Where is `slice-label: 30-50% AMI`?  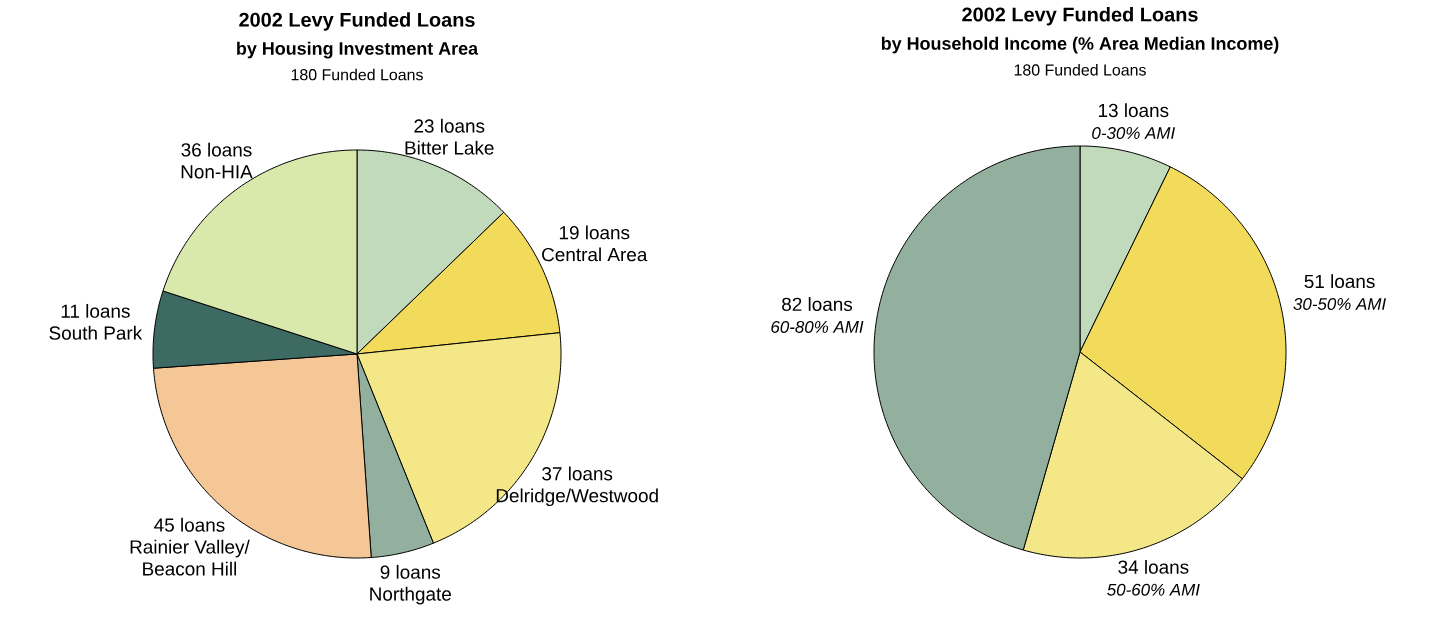 slice-label: 30-50% AMI is located at coordinates (1339, 303).